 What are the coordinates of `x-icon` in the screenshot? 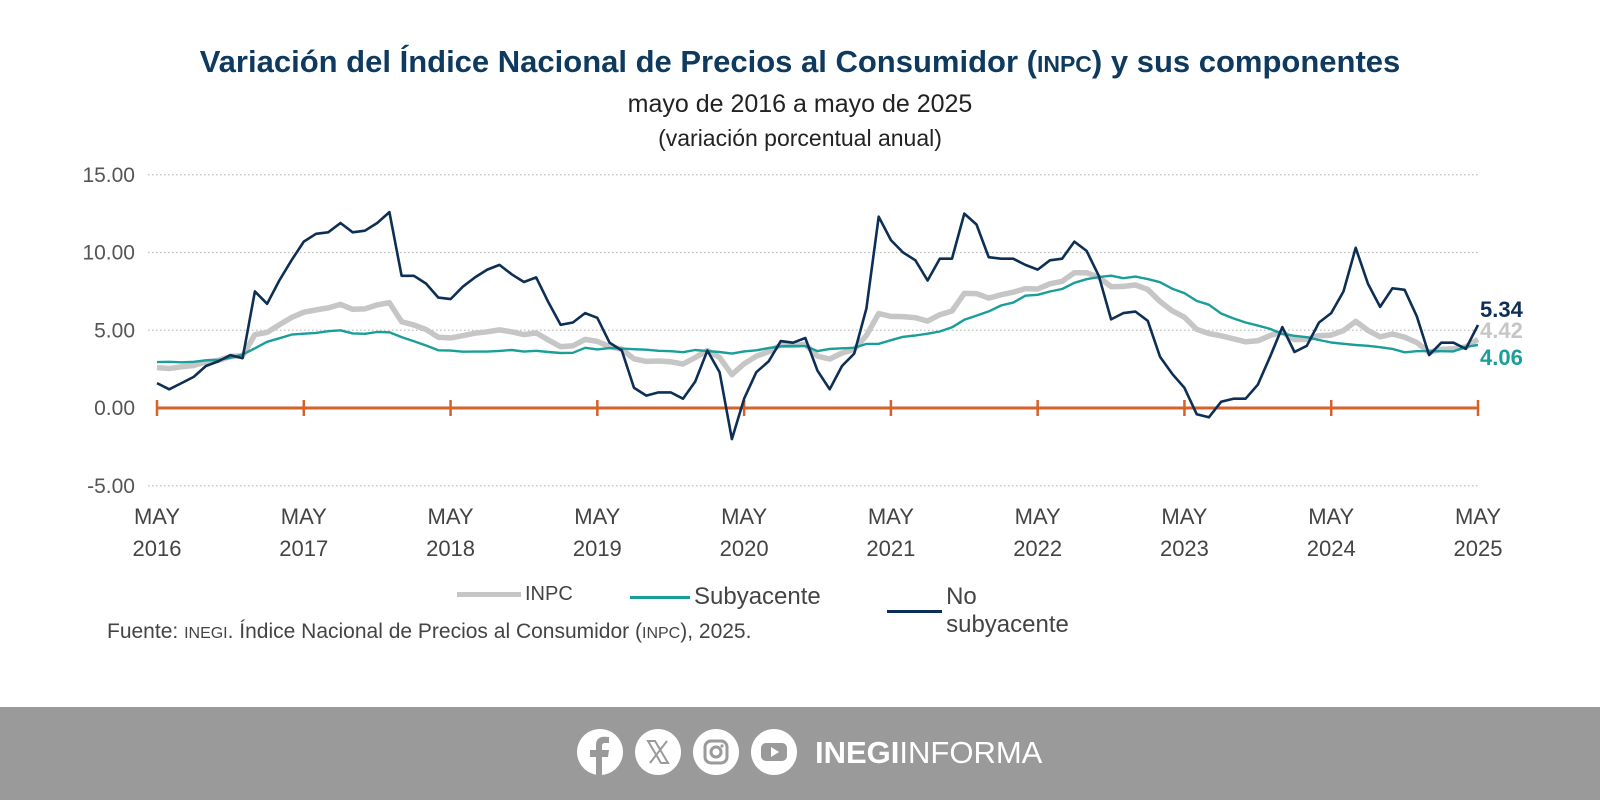 It's located at (658, 752).